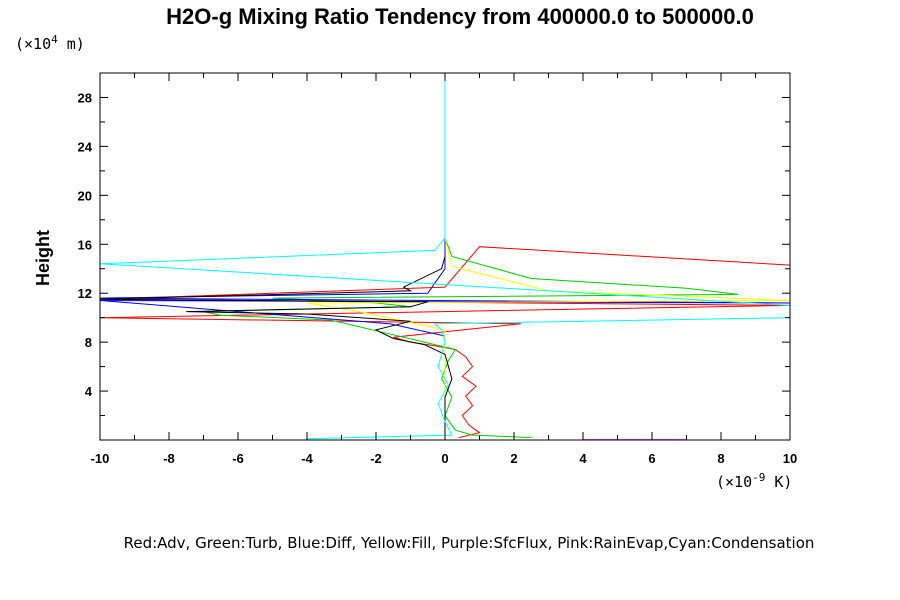  Describe the element at coordinates (169, 458) in the screenshot. I see `x-tick-label: -8` at that location.